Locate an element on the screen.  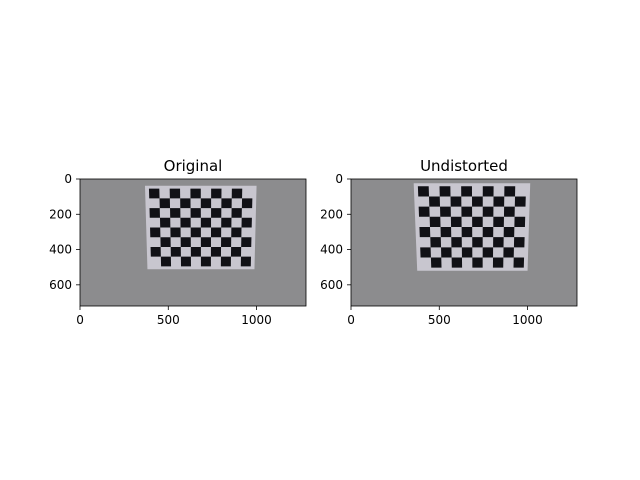
panel-title: Original is located at coordinates (193, 166).